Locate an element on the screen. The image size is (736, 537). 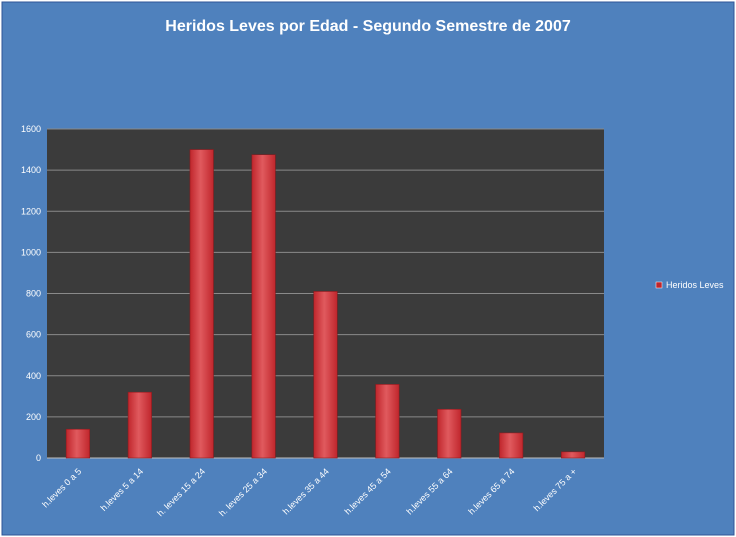
y-tick-label: 1400 is located at coordinates (31, 170).